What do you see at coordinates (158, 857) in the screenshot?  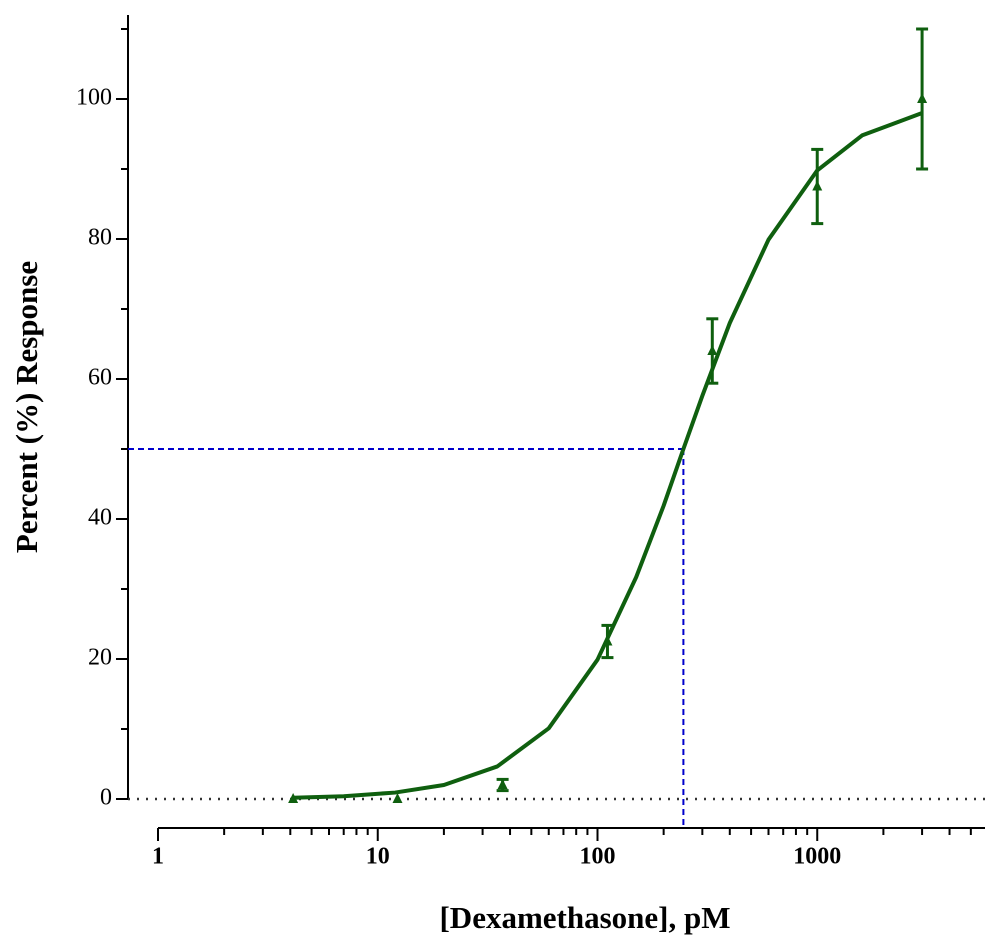 I see `x-tick-label: 1` at bounding box center [158, 857].